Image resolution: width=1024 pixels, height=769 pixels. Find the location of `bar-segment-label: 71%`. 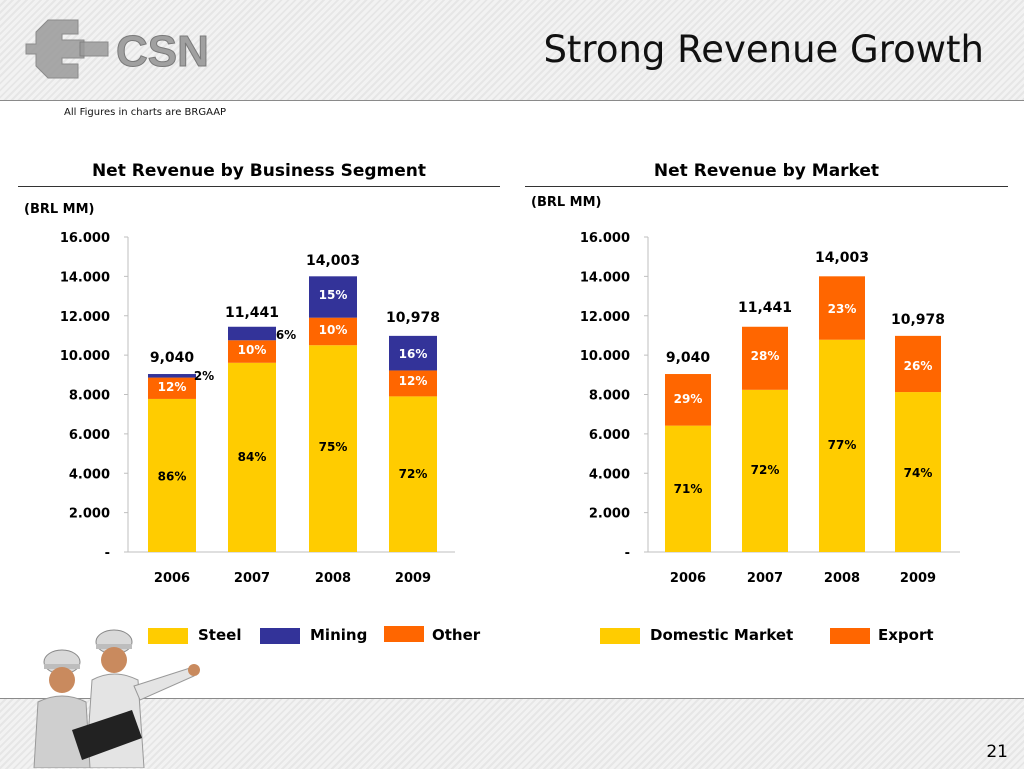

bar-segment-label: 71% is located at coordinates (688, 489).